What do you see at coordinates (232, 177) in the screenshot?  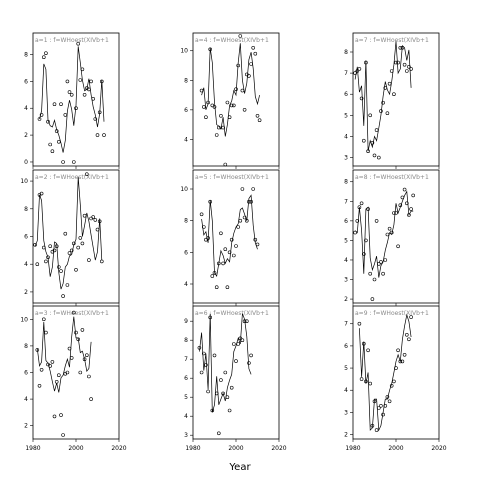 I see `panel-title: a=5 : f=WHoest(XIVb+1` at bounding box center [232, 177].